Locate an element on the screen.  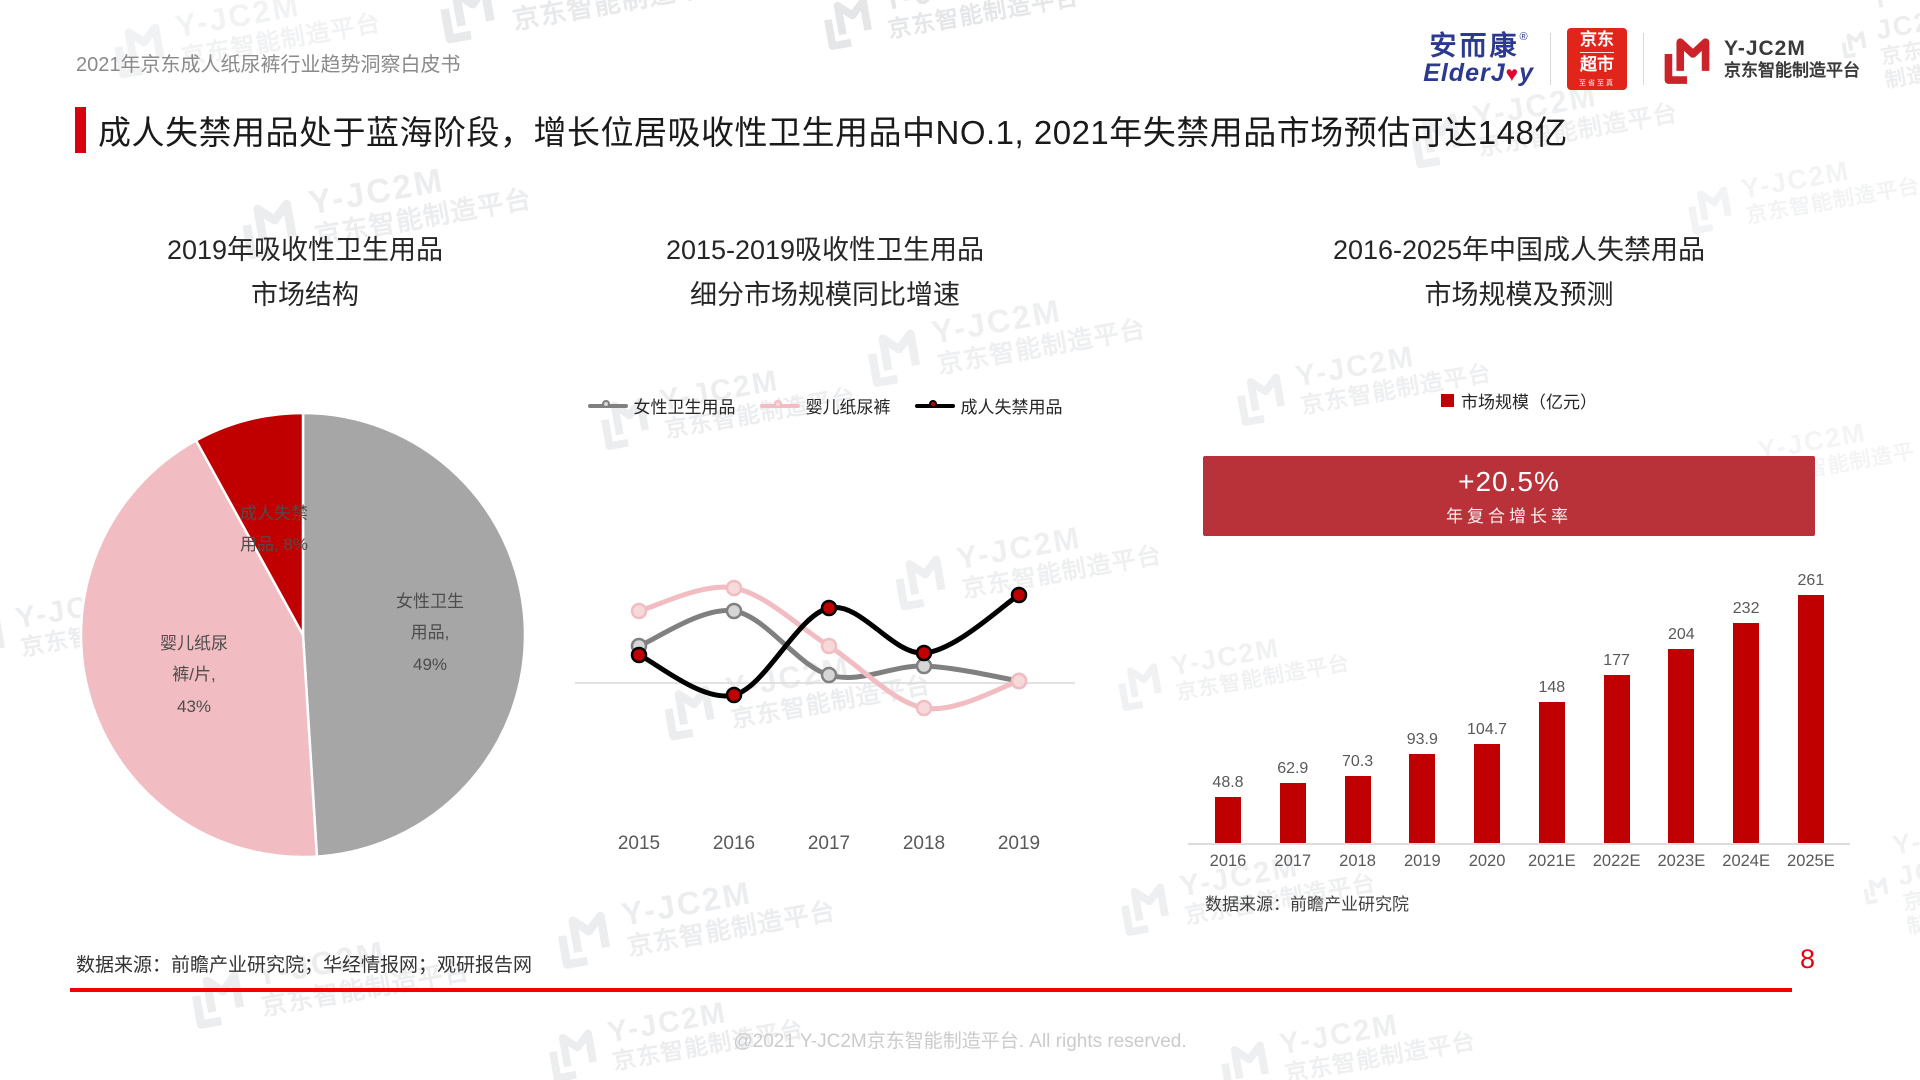
bar-value-label: 93.9 is located at coordinates (1422, 739).